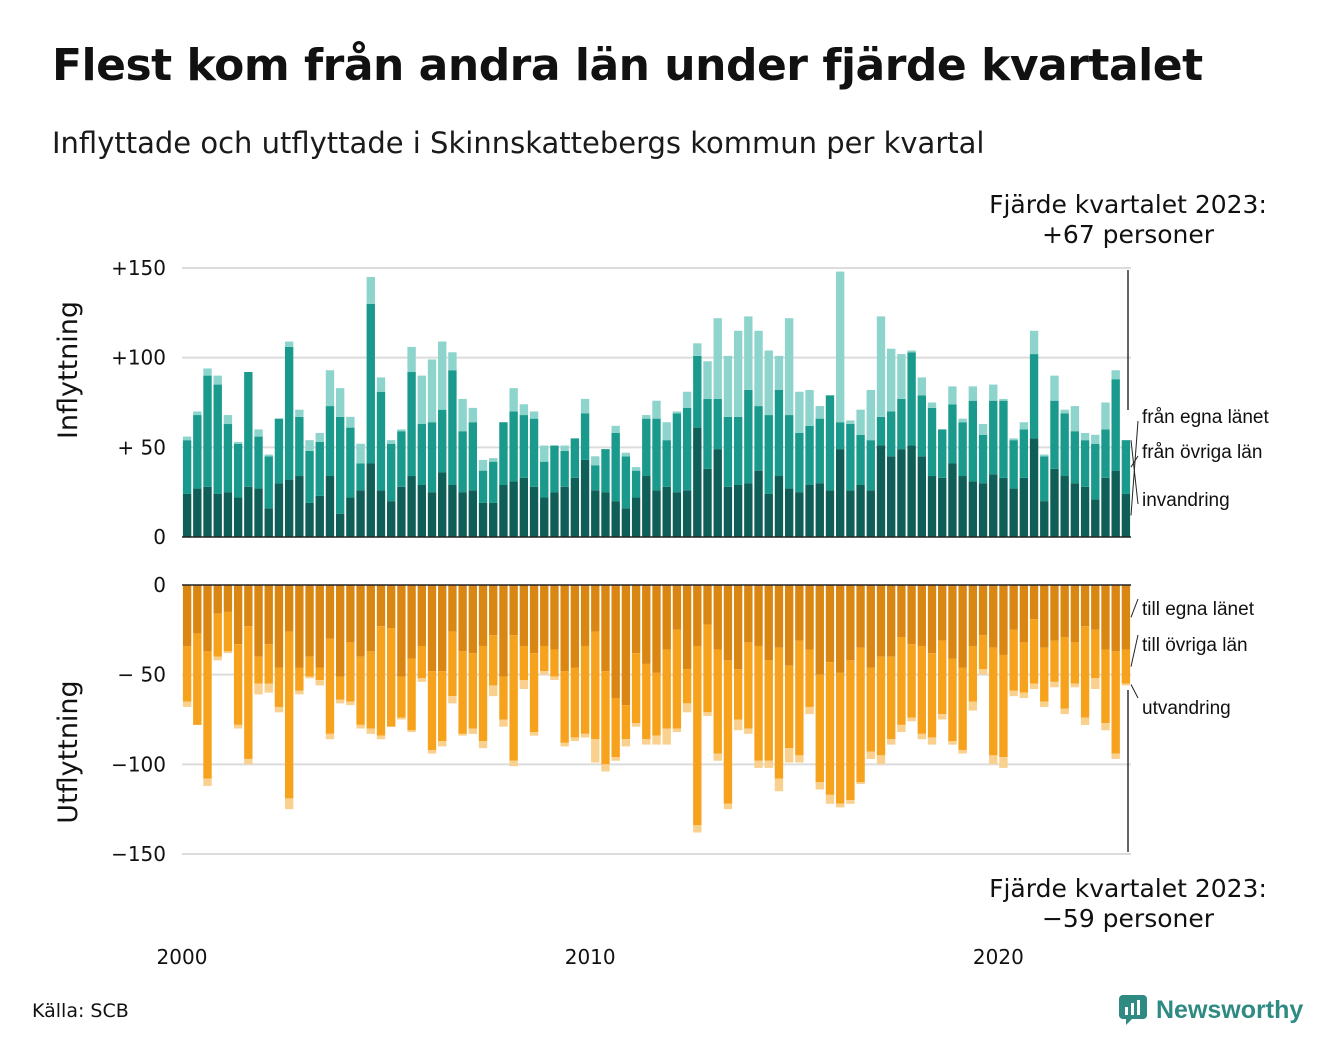 The image size is (1340, 1060). Describe the element at coordinates (1128, 234) in the screenshot. I see `annotation-text: +67 personer` at that location.